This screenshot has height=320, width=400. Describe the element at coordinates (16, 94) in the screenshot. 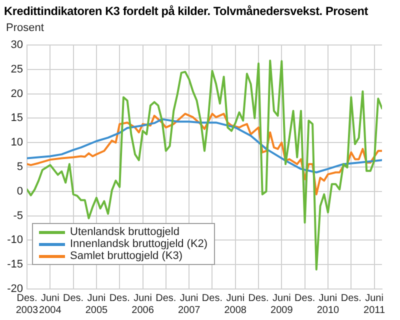

I see `y-tick-label: 20` at that location.